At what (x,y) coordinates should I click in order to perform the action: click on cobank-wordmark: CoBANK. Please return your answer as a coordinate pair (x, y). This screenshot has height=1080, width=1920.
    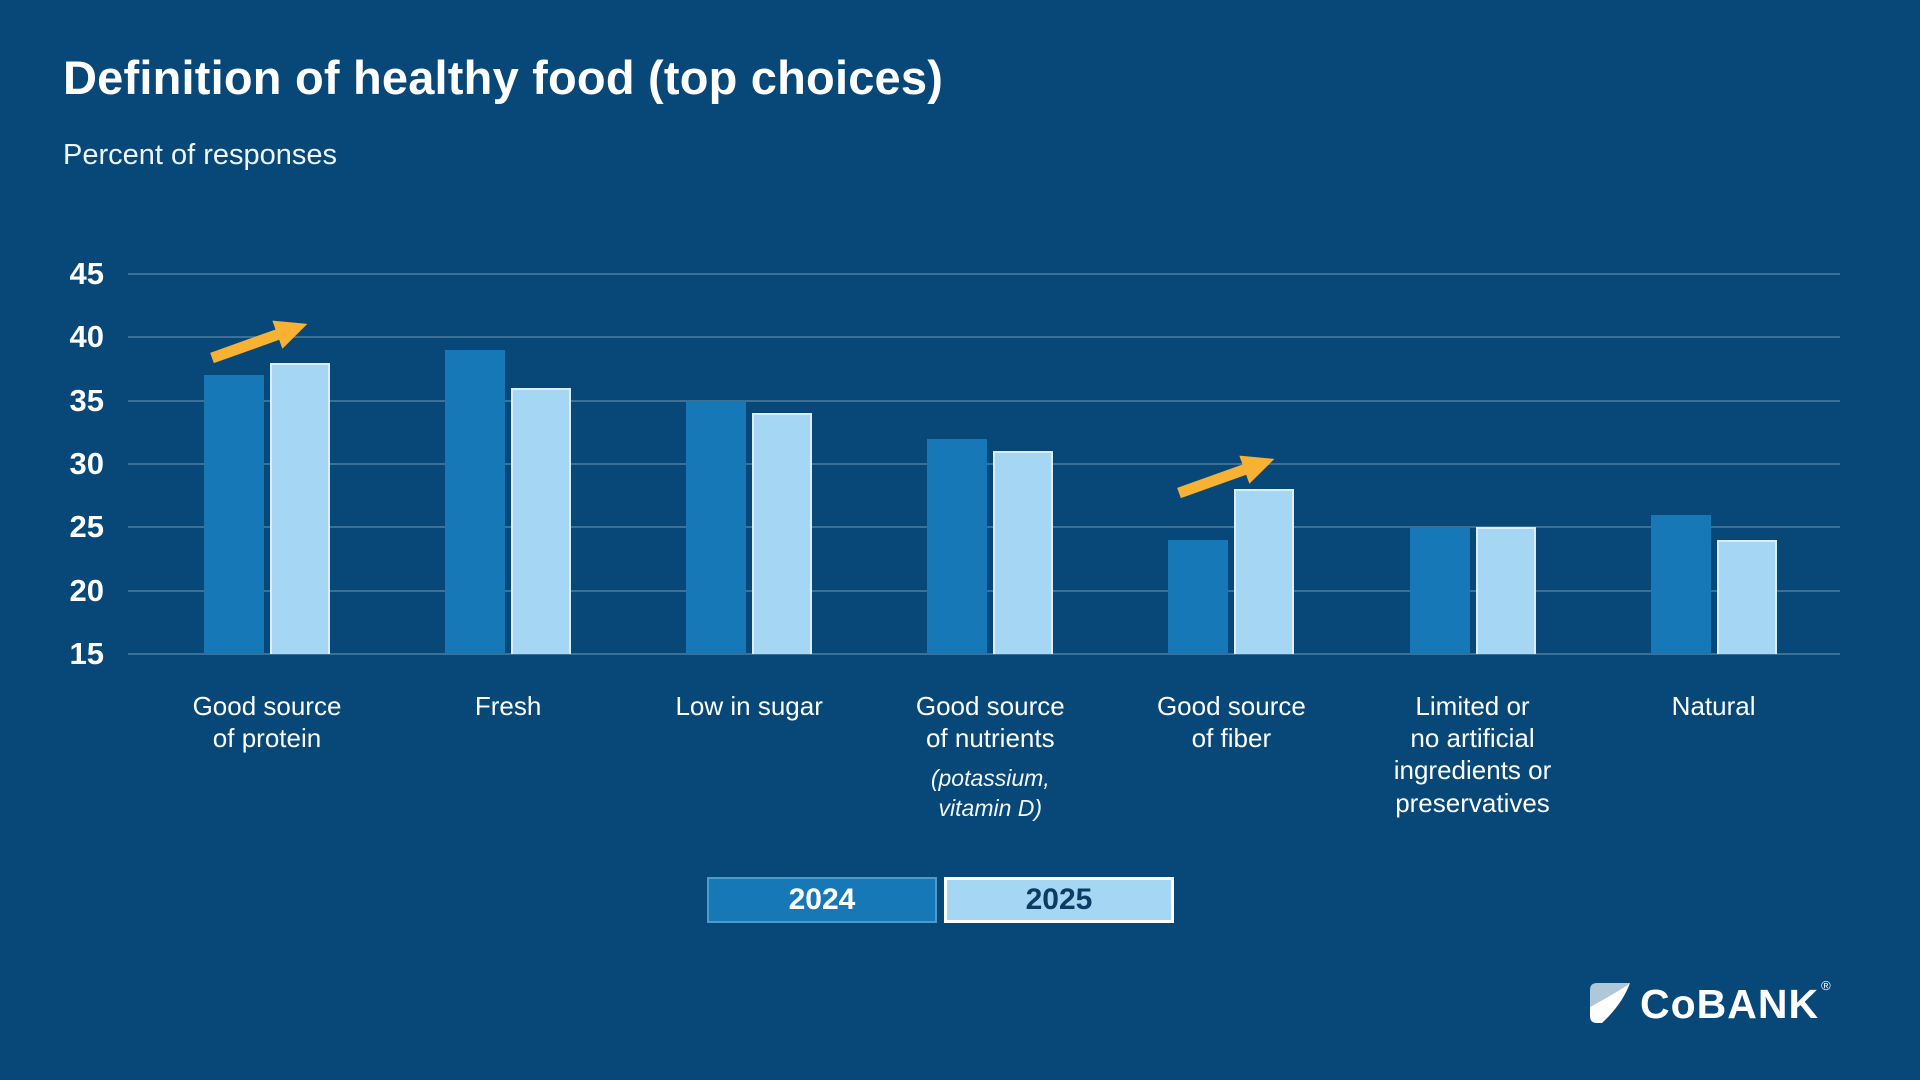
    Looking at the image, I should click on (1730, 1004).